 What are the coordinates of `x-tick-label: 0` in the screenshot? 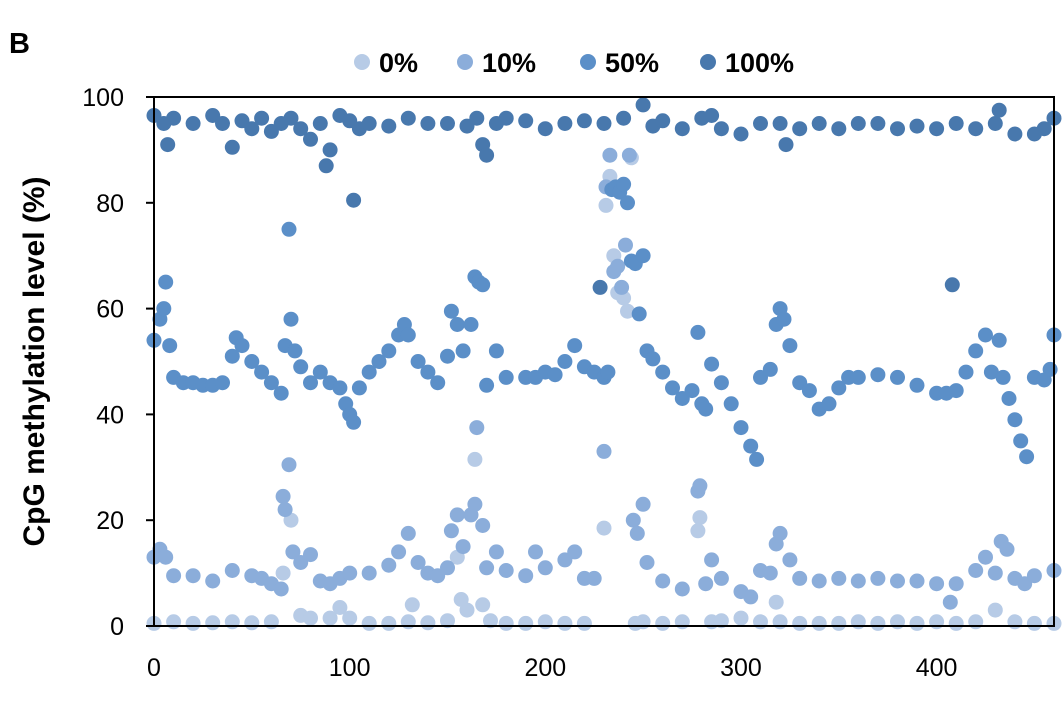 It's located at (154, 668).